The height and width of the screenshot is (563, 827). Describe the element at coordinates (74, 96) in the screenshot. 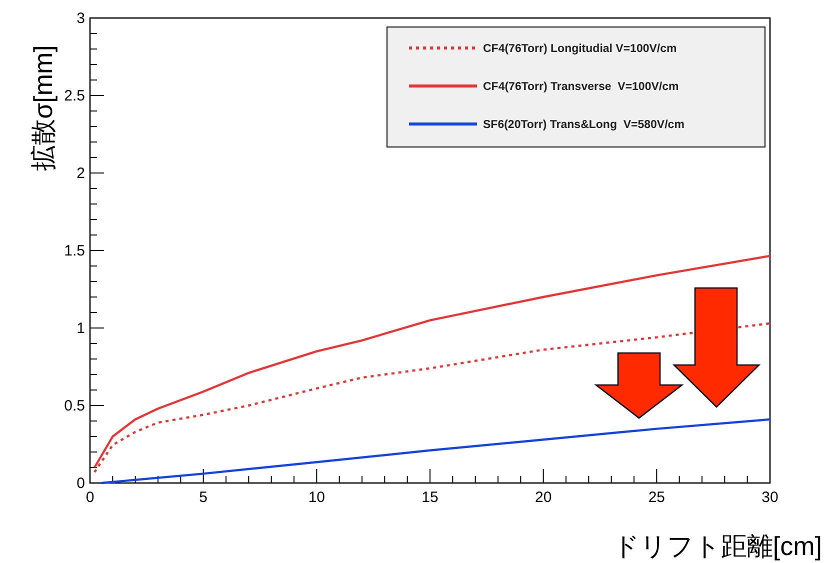

I see `y-tick-label: 2.5` at that location.